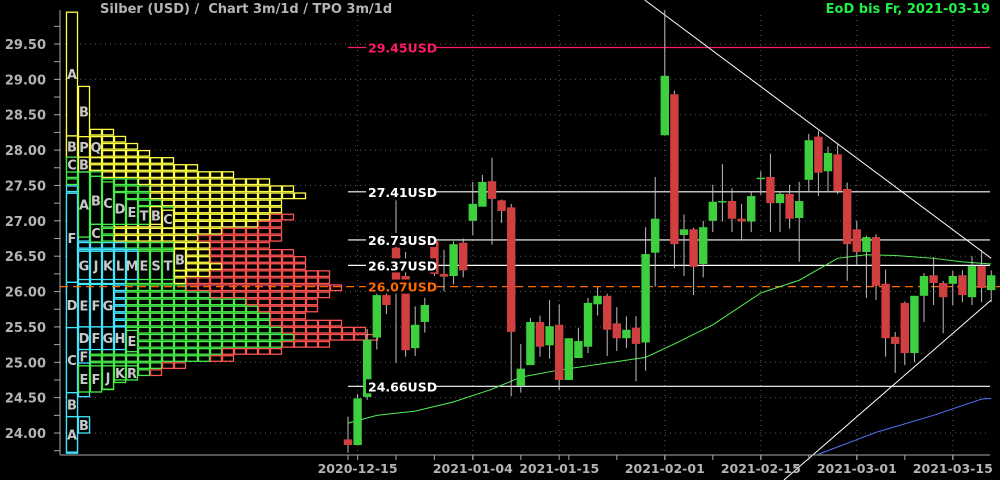  What do you see at coordinates (25, 257) in the screenshot?
I see `y-tick-label: 26.50` at bounding box center [25, 257].